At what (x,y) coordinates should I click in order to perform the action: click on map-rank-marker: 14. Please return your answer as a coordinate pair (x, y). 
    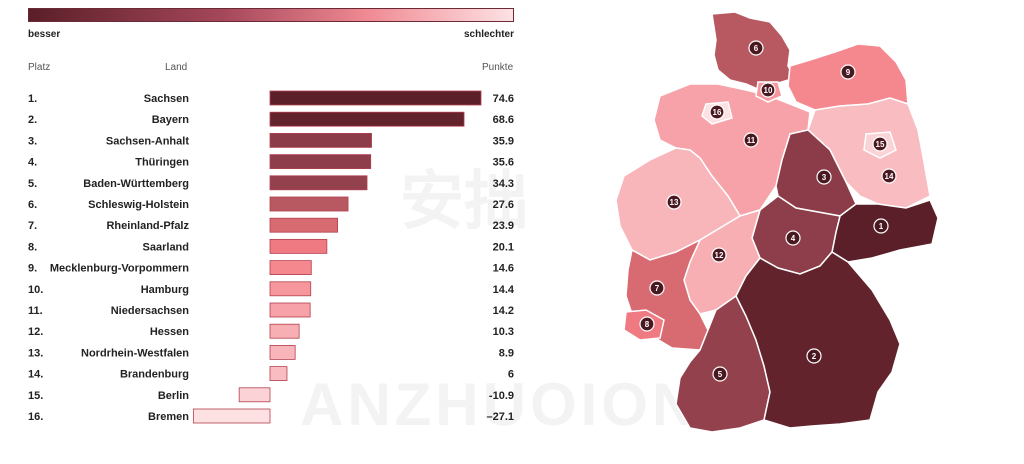
    Looking at the image, I should click on (889, 176).